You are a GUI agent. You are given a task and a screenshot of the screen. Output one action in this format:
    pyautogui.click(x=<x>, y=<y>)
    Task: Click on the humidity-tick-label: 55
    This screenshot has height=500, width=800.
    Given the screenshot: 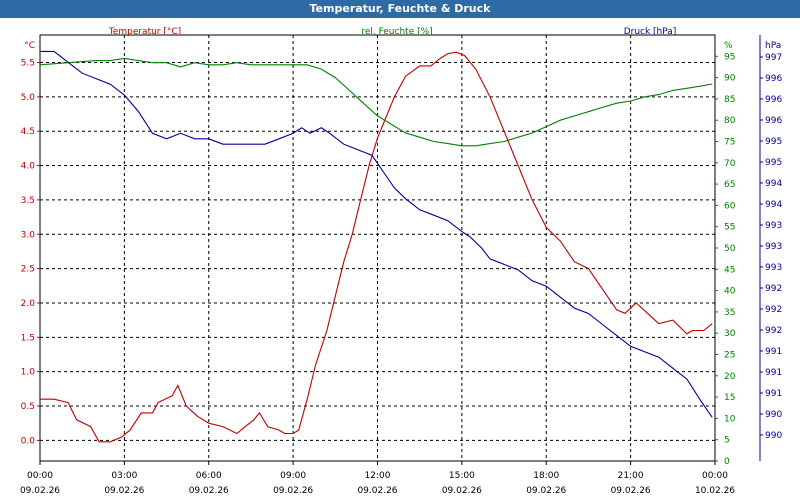 What is the action you would take?
    pyautogui.click(x=729, y=228)
    